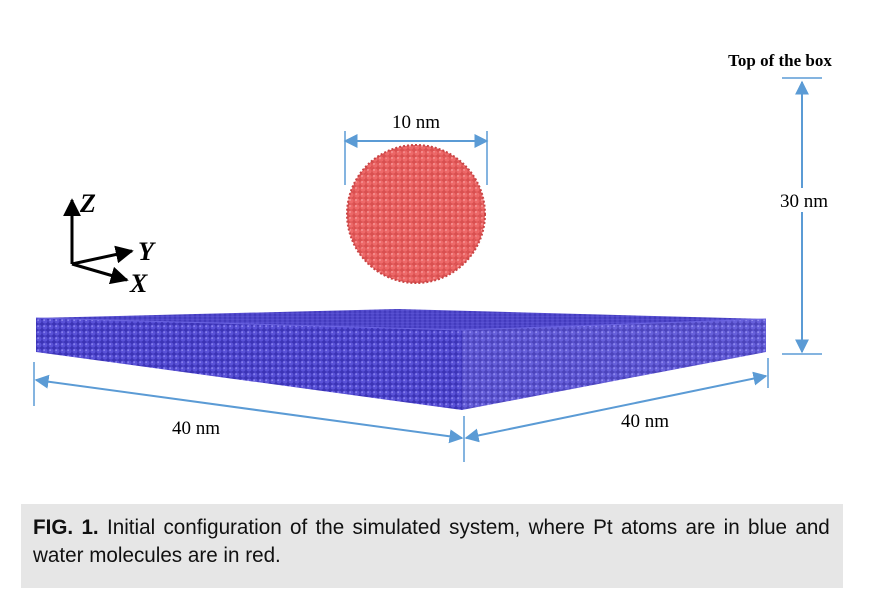 The height and width of the screenshot is (611, 872). What do you see at coordinates (401, 319) in the screenshot?
I see `pt-slab-top` at bounding box center [401, 319].